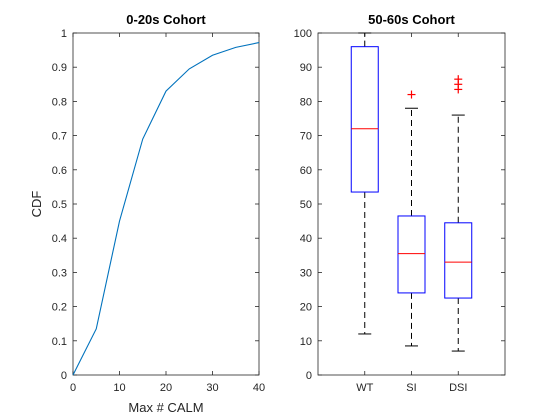  Describe the element at coordinates (59, 342) in the screenshot. I see `cdf-y-tick-label: 0.1` at that location.